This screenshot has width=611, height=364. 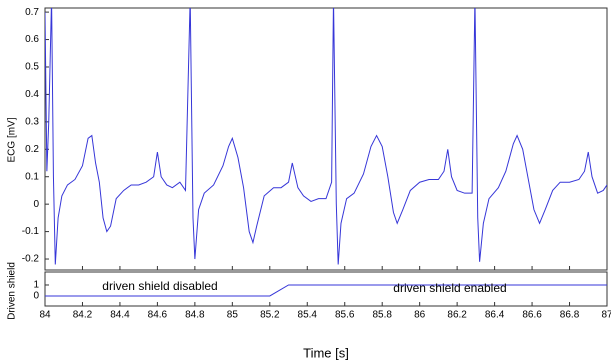 I want to click on y-tick-label: 0.2, so click(x=32, y=149).